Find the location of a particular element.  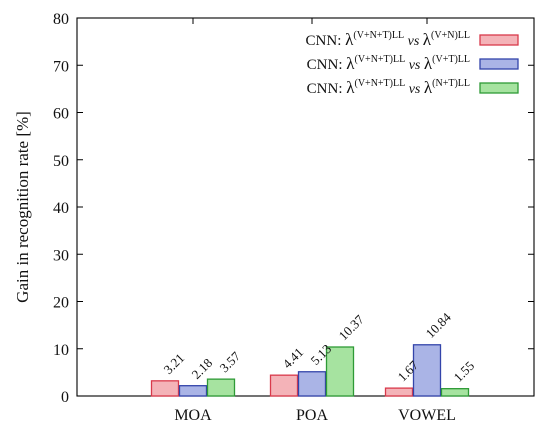

y-tick-label: 20 is located at coordinates (61, 303).